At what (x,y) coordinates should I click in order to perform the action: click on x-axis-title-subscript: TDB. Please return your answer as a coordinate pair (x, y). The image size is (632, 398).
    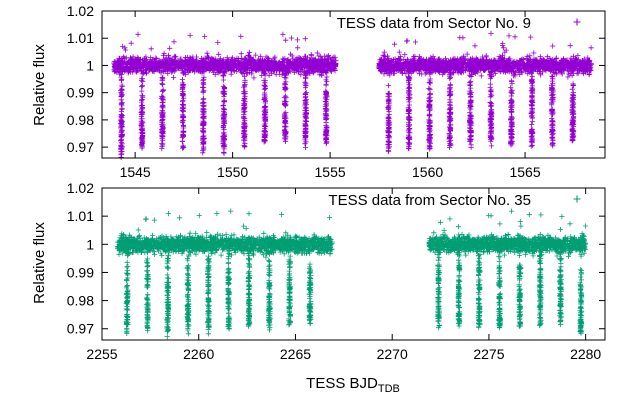
    Looking at the image, I should click on (389, 389).